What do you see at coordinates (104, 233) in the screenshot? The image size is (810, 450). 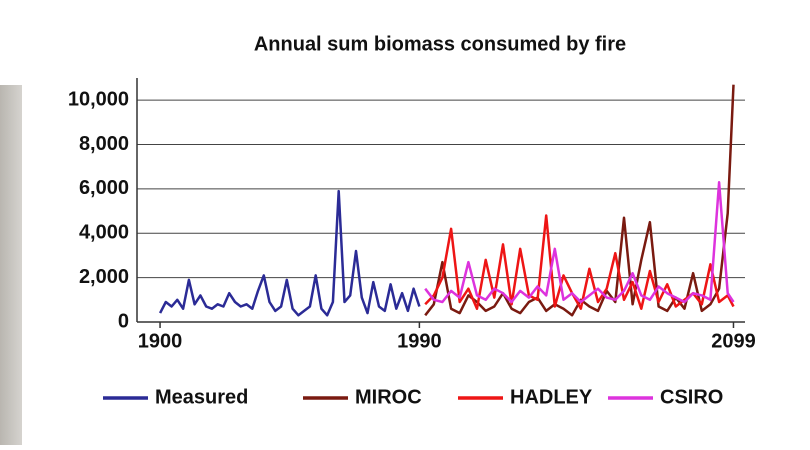 I see `y-tick-label: 4,000` at bounding box center [104, 233].